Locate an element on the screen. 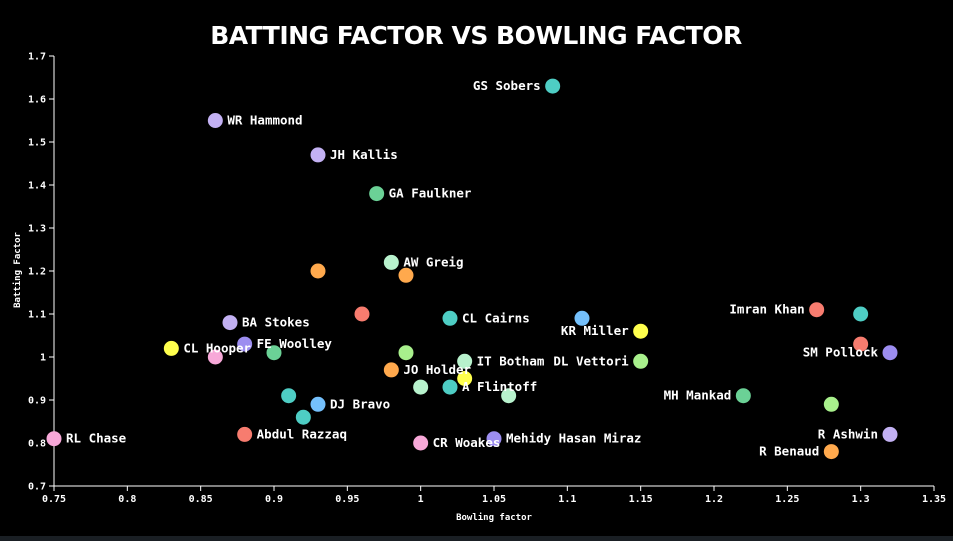  point-label: DJ Bravo is located at coordinates (360, 403).